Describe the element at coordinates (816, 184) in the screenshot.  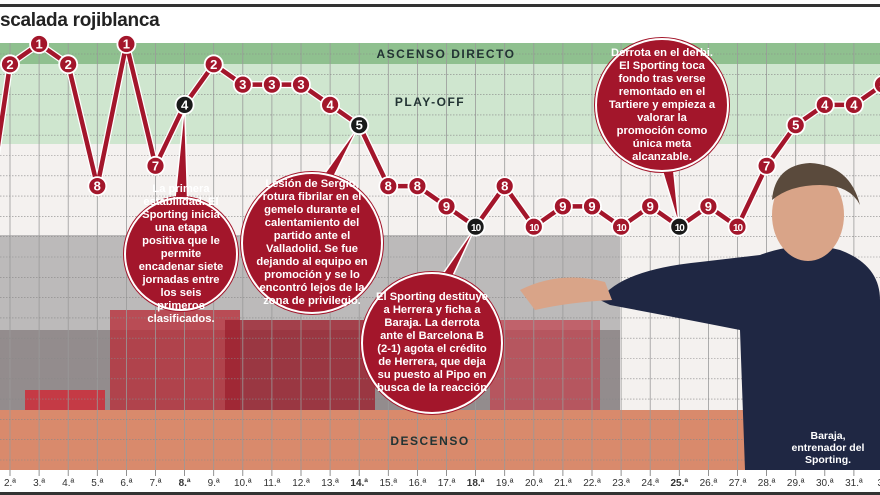
I see `coach-hair` at that location.